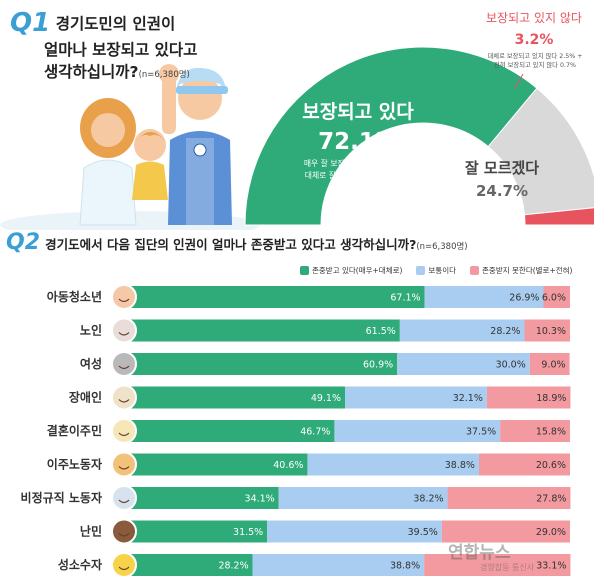  I want to click on data-label: 38.2%, so click(428, 499).